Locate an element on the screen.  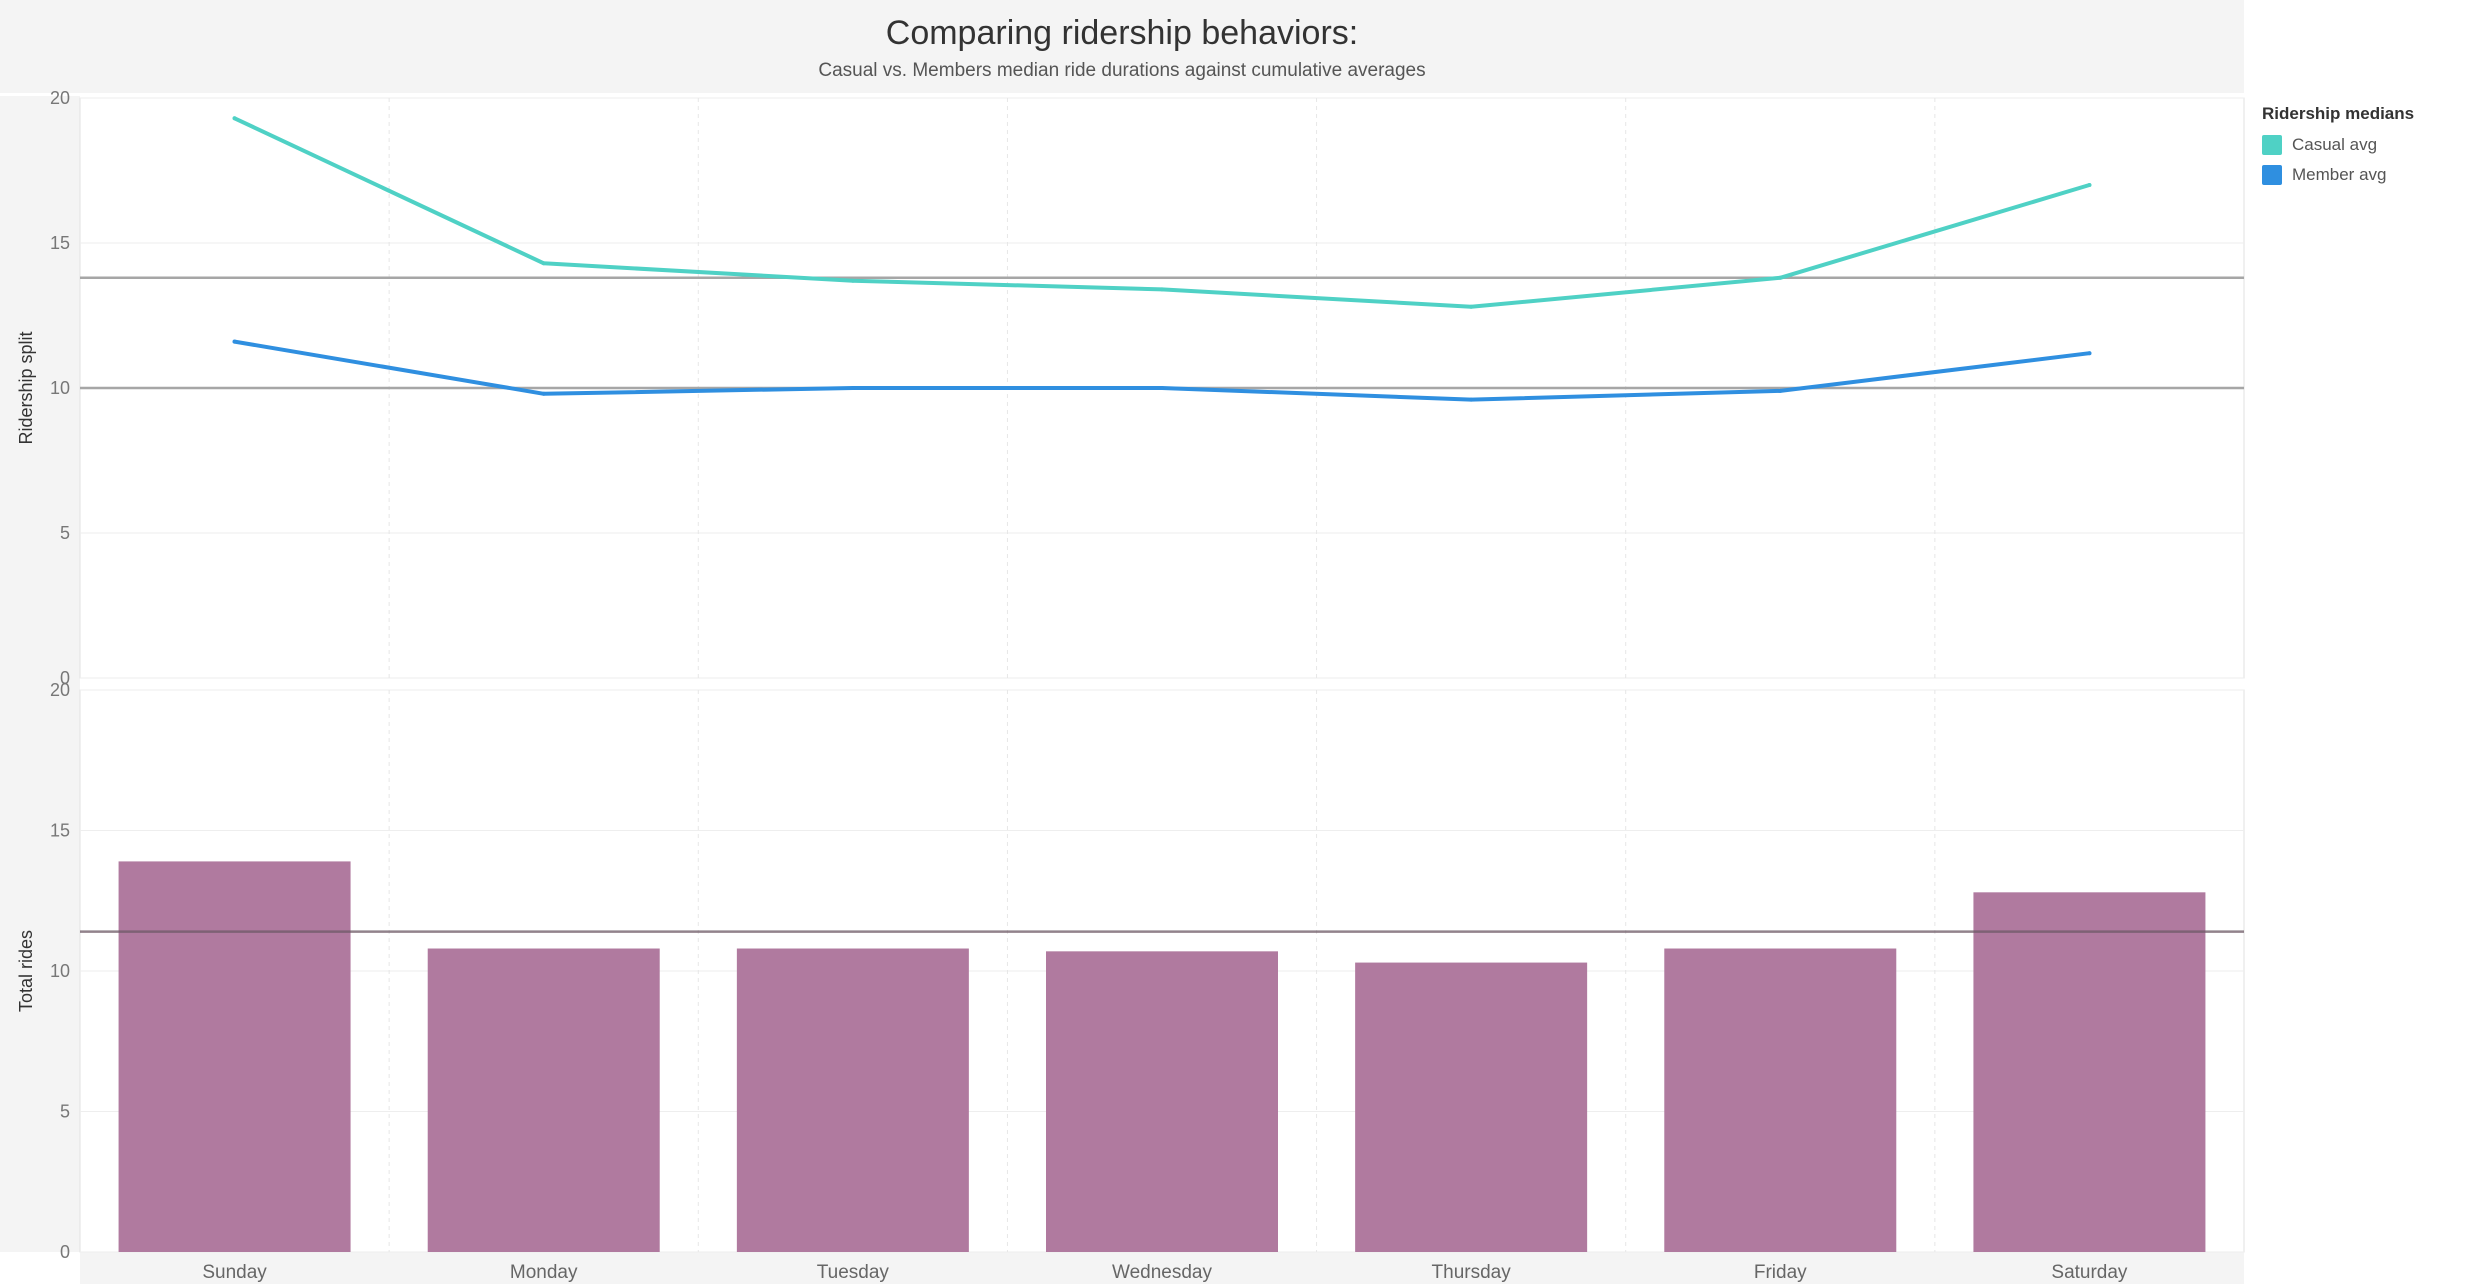
legend-item-casual: Casual avg is located at coordinates (2362, 145).